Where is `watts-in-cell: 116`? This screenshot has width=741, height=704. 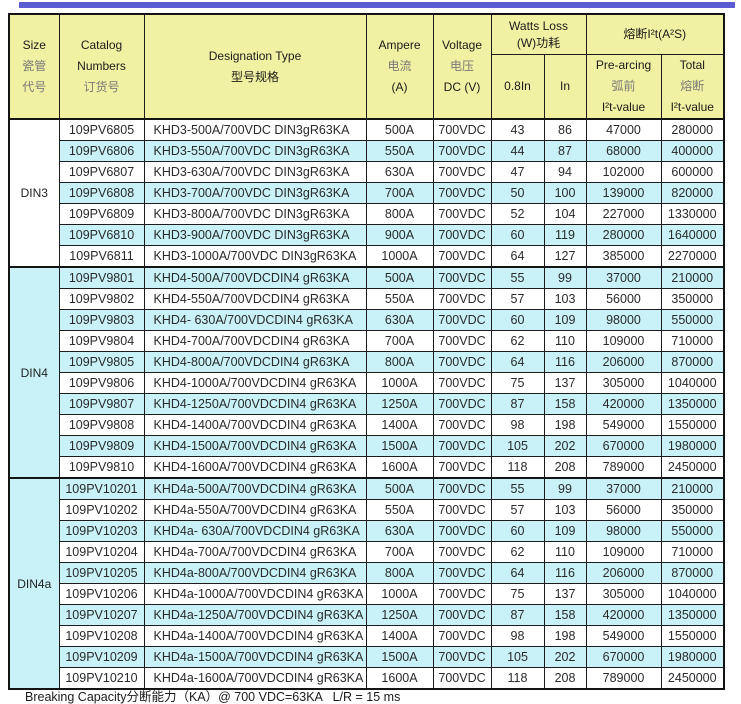
watts-in-cell: 116 is located at coordinates (565, 573).